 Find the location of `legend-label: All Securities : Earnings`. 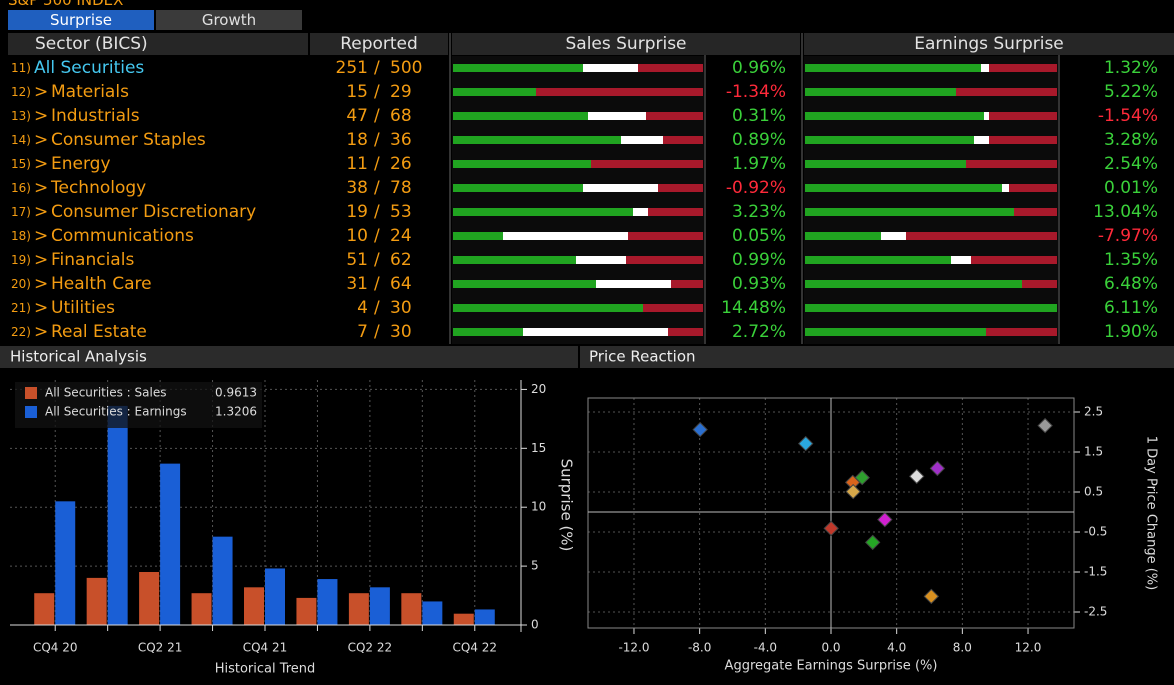

legend-label: All Securities : Earnings is located at coordinates (116, 412).